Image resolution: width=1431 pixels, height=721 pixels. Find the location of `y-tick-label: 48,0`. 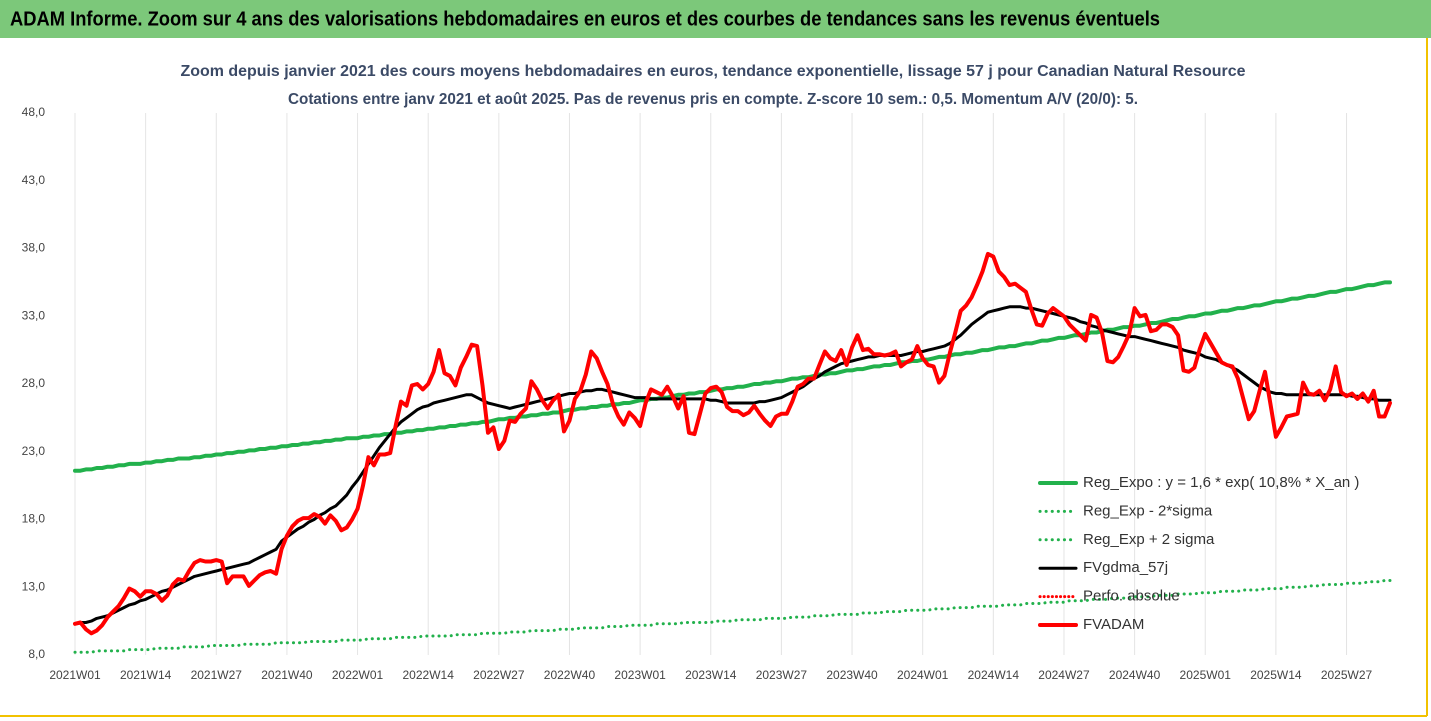

y-tick-label: 48,0 is located at coordinates (34, 112).